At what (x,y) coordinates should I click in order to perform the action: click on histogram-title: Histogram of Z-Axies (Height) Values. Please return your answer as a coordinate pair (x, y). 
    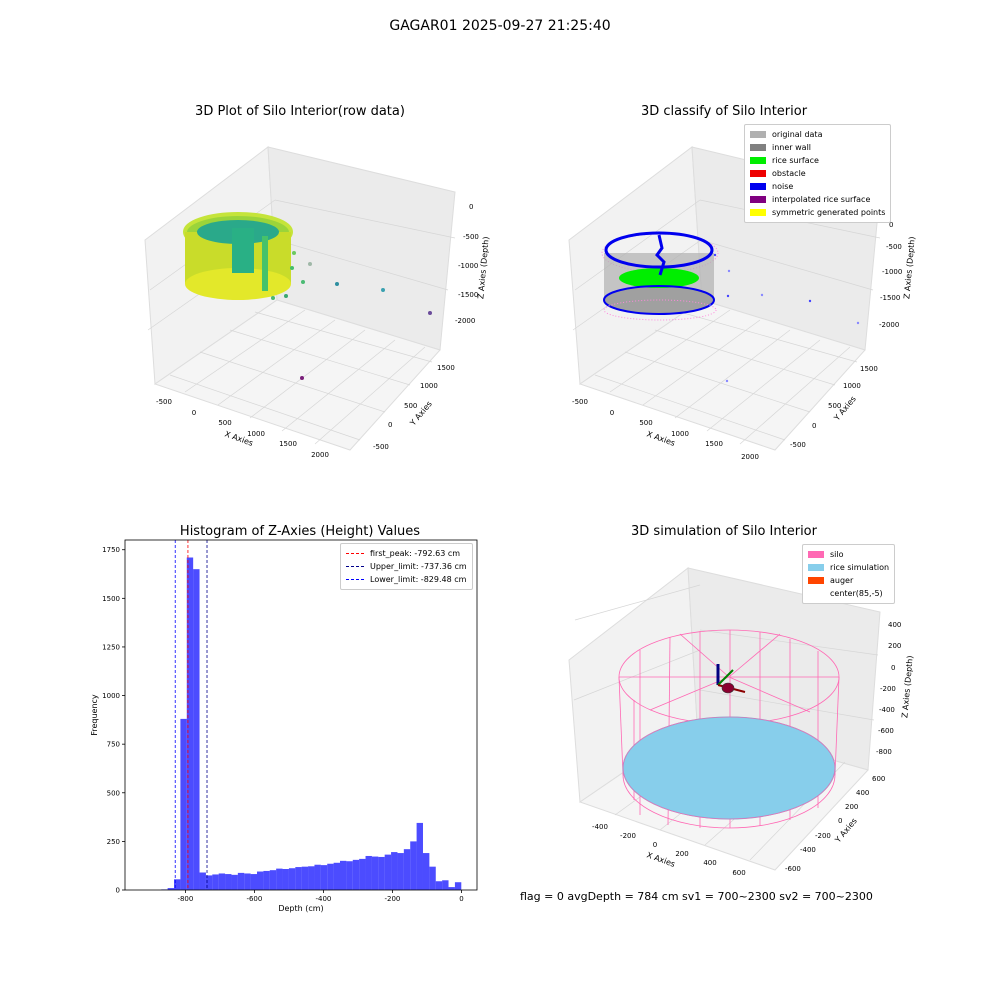
    Looking at the image, I should click on (300, 531).